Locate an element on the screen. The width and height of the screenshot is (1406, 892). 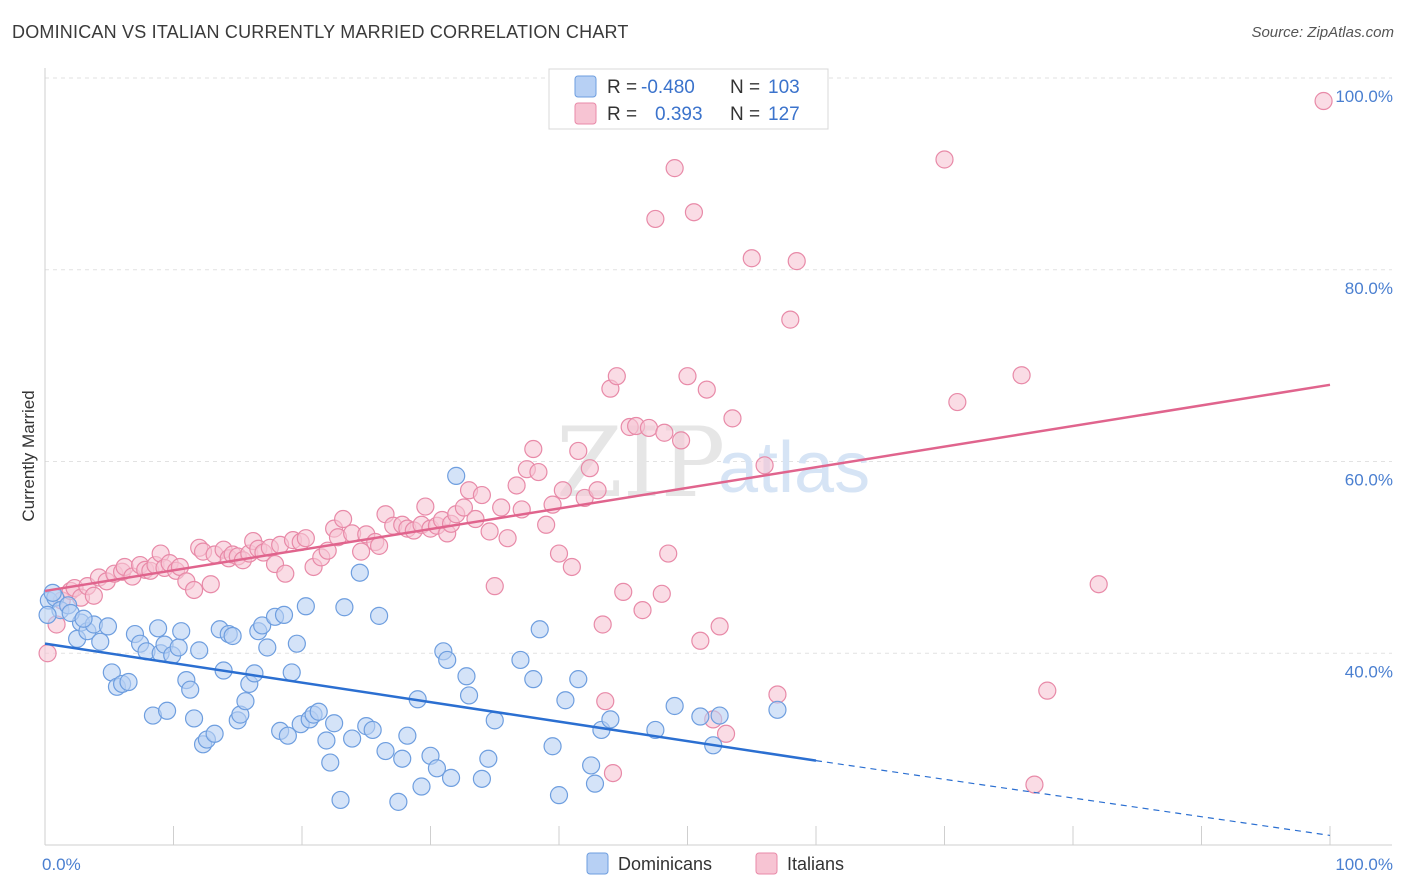
y-axis-title: Currently Married is located at coordinates (28, 455).